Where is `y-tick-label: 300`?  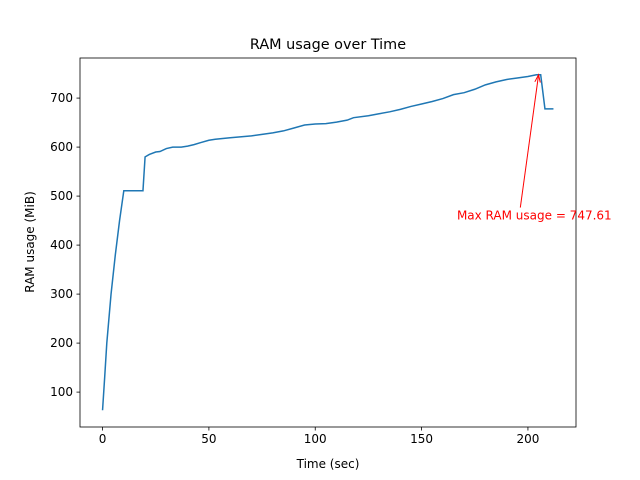 y-tick-label: 300 is located at coordinates (61, 294).